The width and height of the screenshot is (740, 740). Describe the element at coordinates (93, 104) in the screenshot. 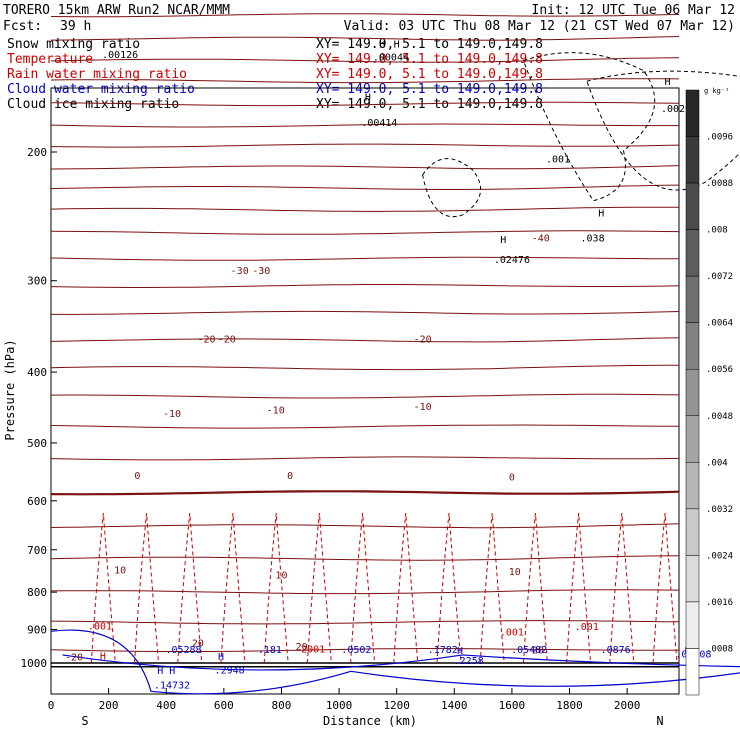

I see `legend-entry-name: Cloud ice mixing ratio` at that location.